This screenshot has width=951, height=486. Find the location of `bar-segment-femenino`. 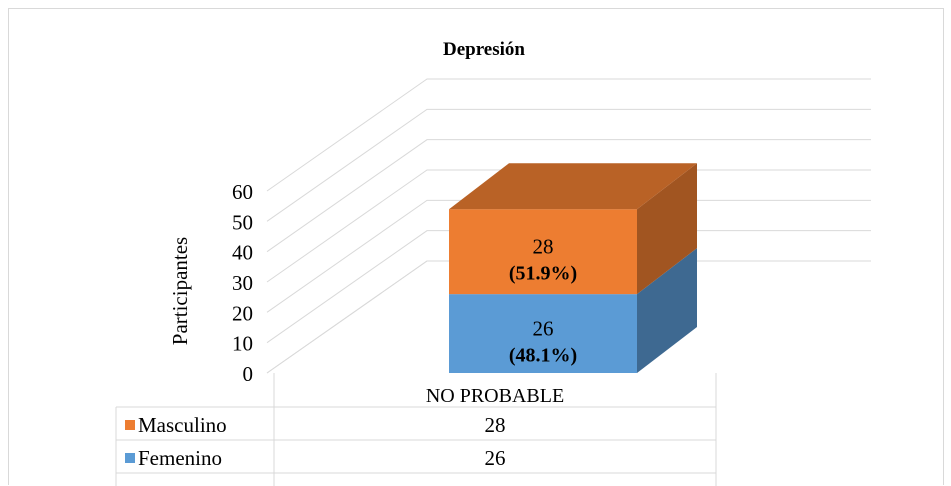

bar-segment-femenino is located at coordinates (543, 333).